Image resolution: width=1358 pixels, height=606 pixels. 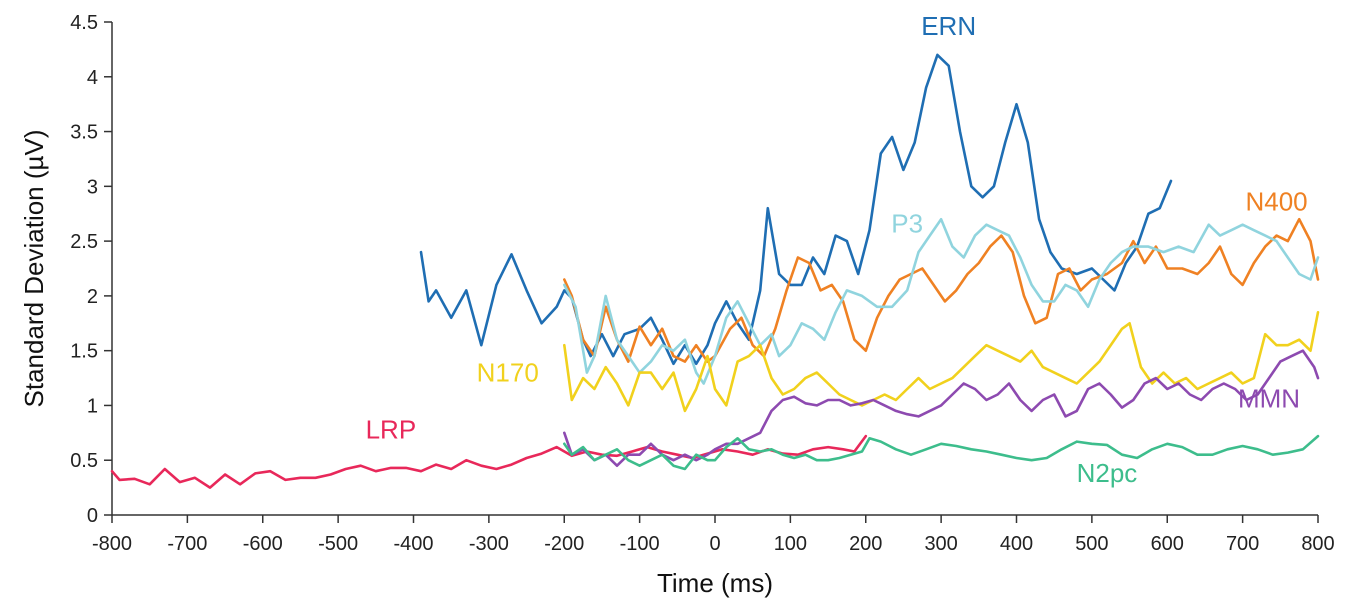 I want to click on series-line-lrp, so click(x=489, y=461).